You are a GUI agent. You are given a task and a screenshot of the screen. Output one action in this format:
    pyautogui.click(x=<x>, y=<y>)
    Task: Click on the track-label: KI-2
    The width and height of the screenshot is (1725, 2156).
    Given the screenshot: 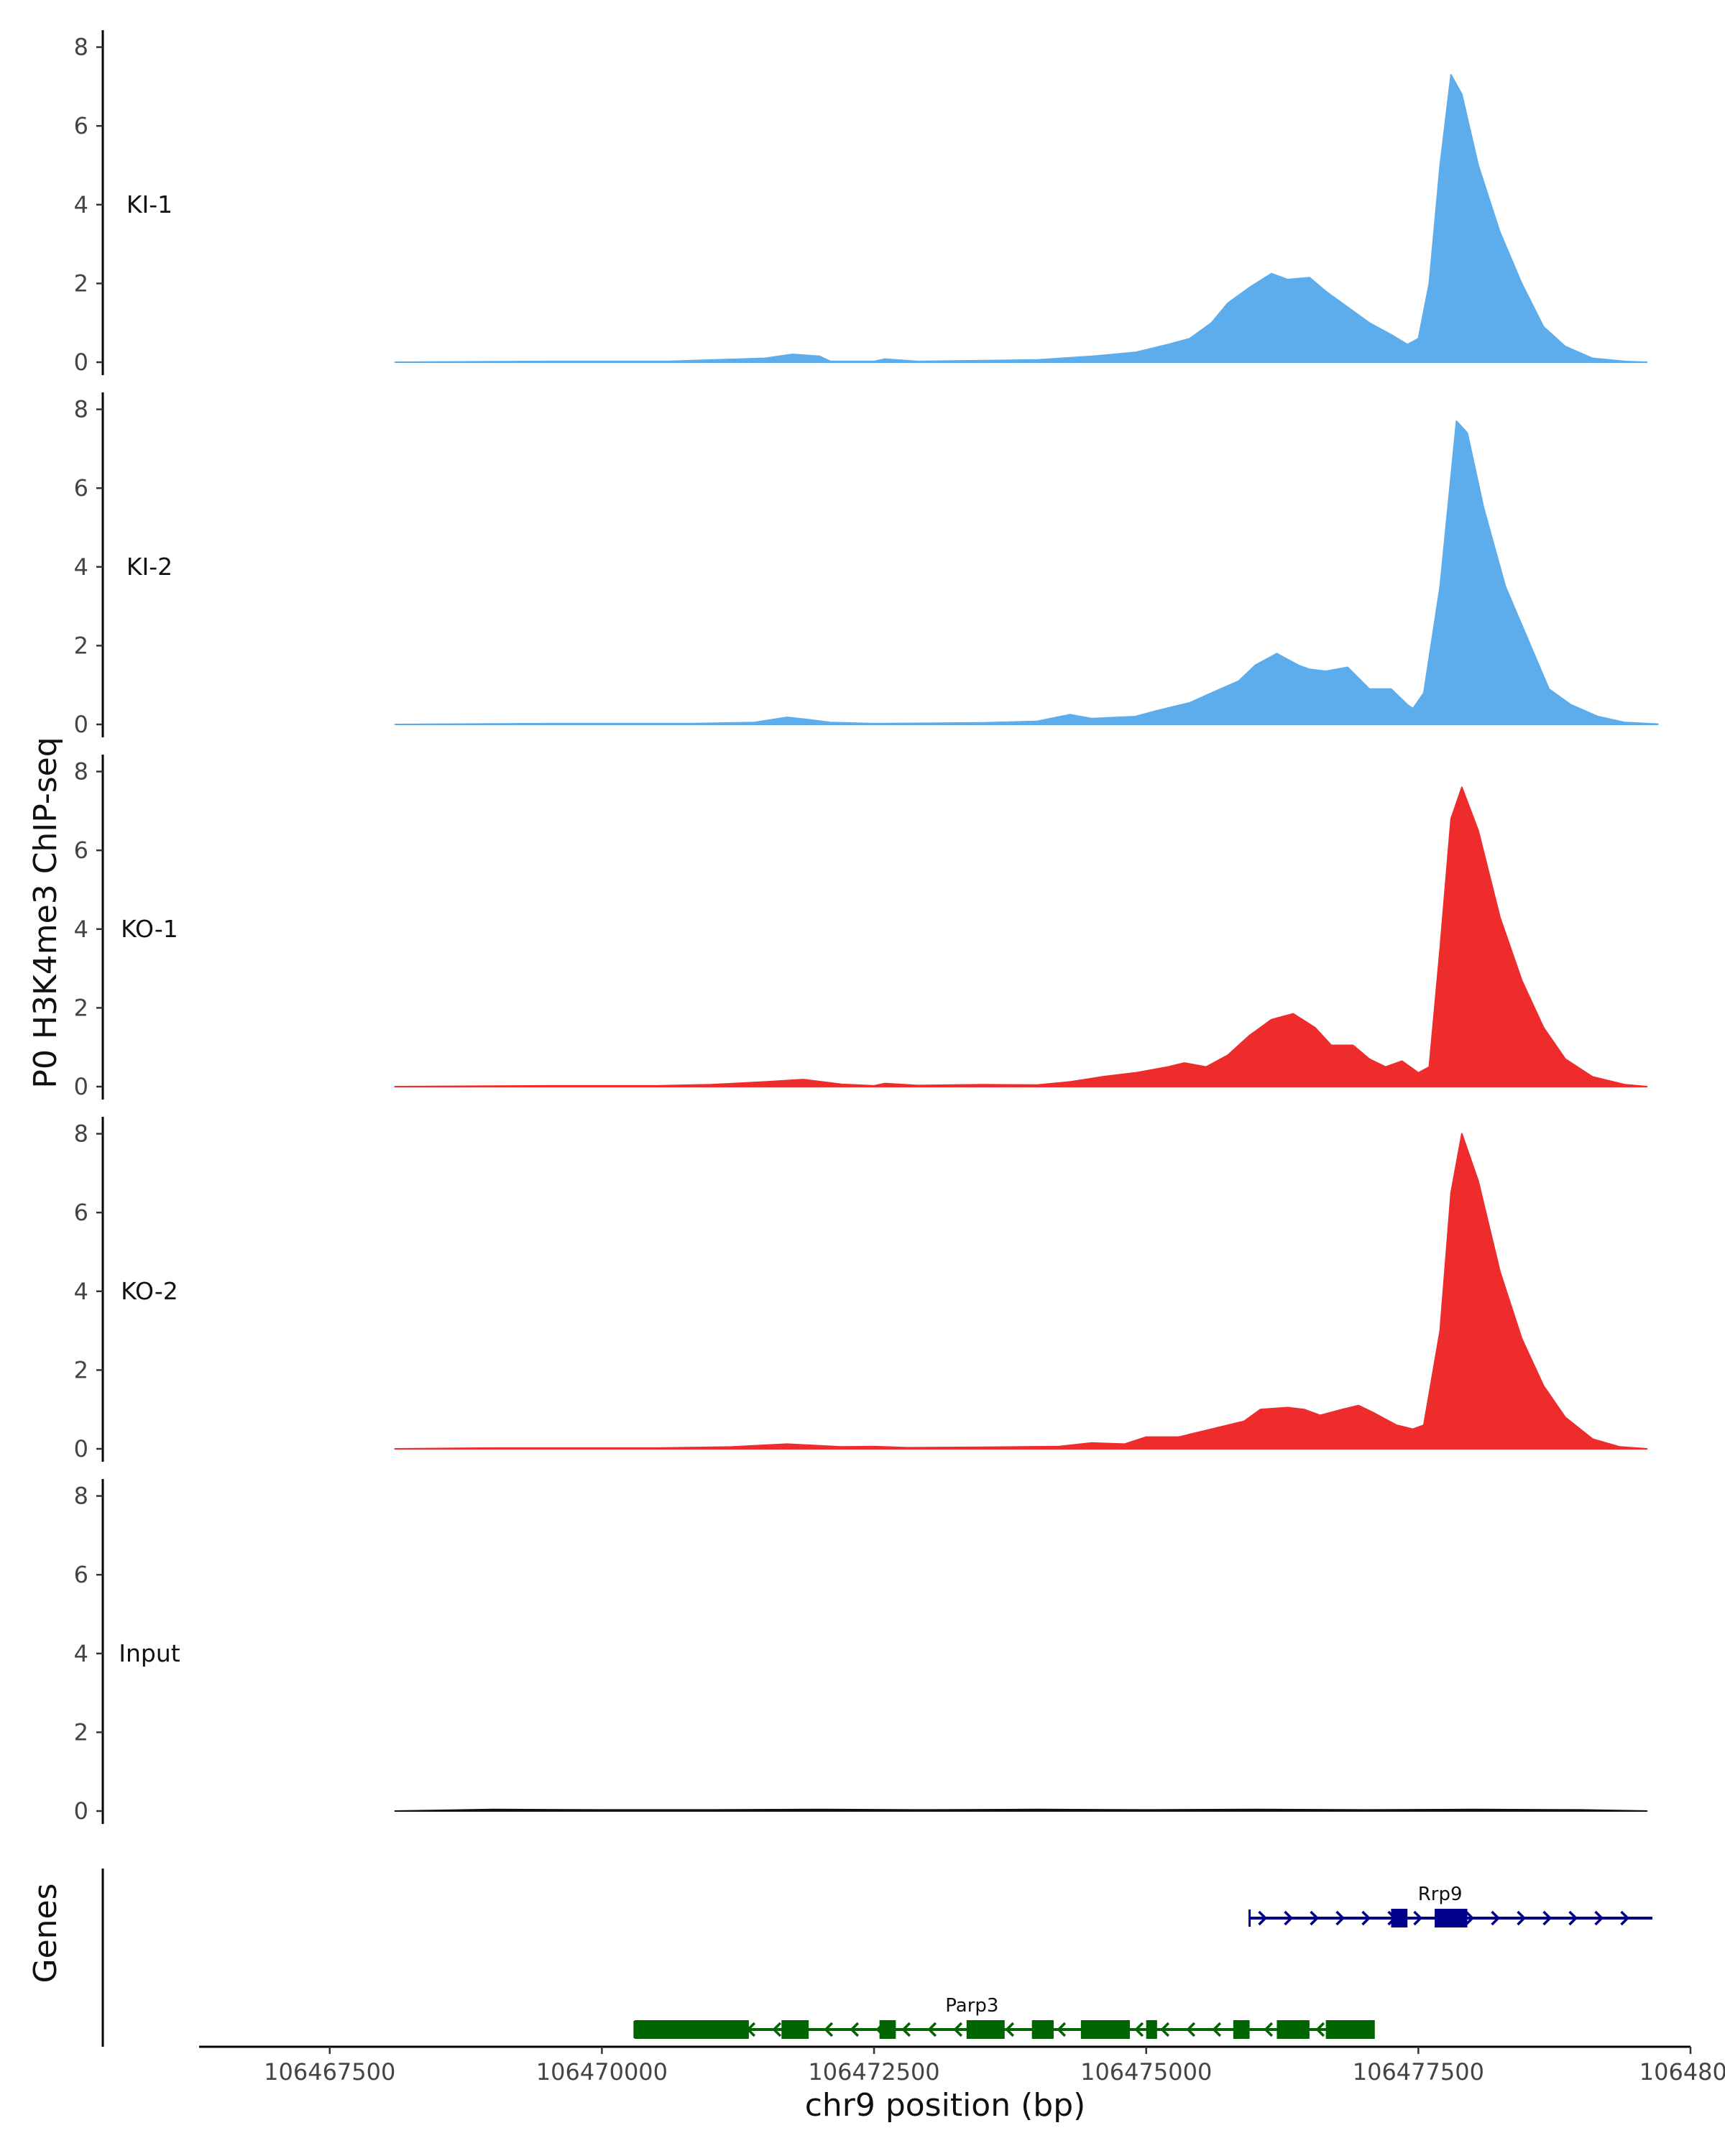 What is the action you would take?
    pyautogui.click(x=149, y=567)
    